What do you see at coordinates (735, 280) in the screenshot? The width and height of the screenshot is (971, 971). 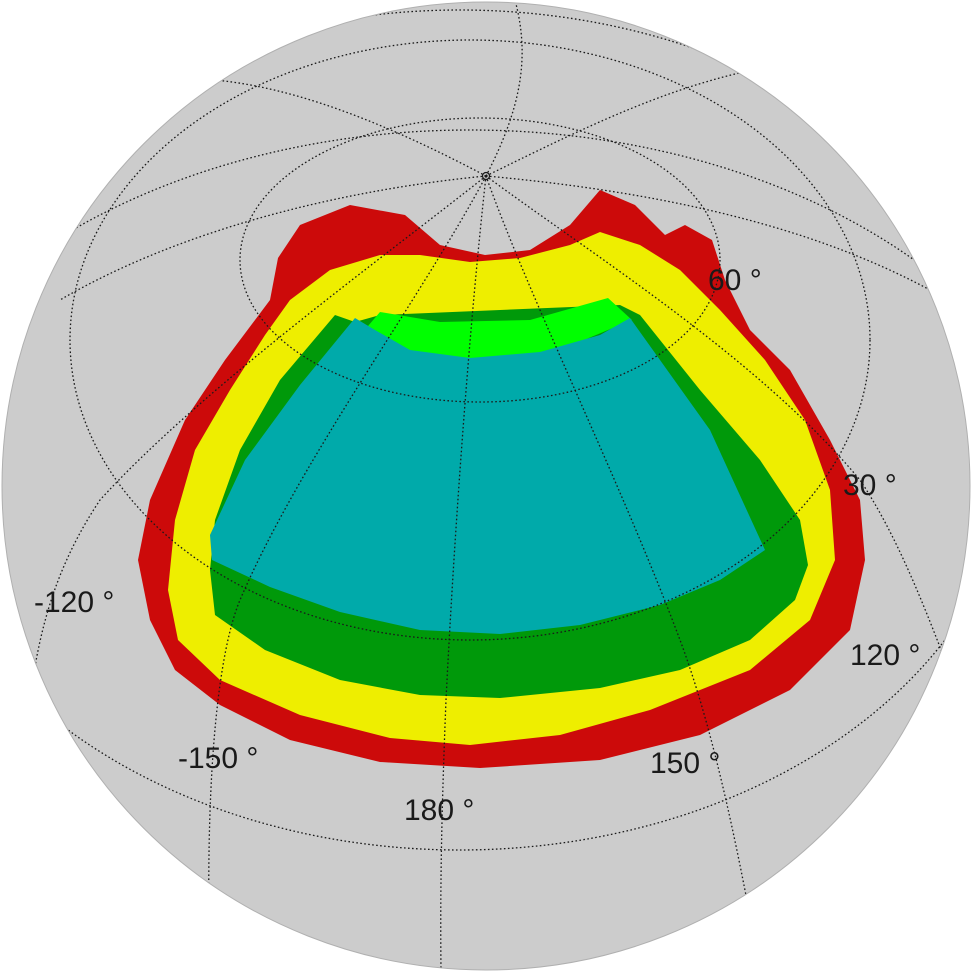 I see `latitude-label-60: 60 °` at bounding box center [735, 280].